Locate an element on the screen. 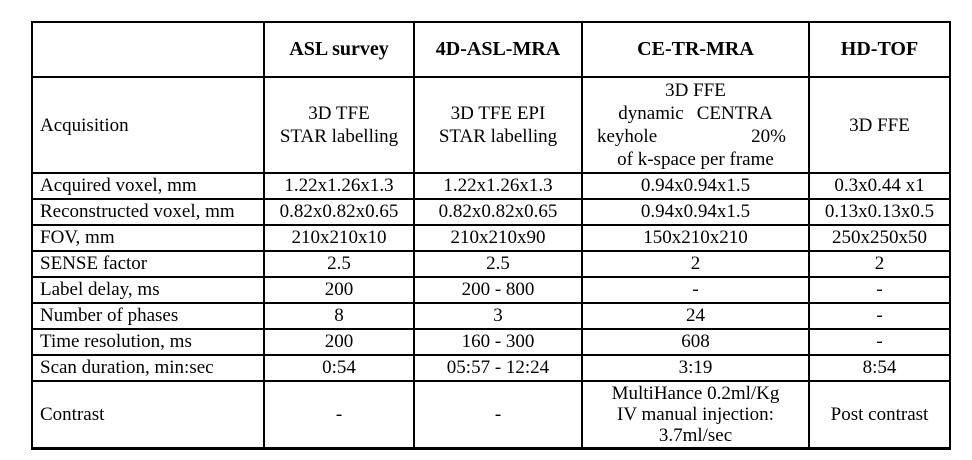 The height and width of the screenshot is (460, 972). cell-contrast-asl-survey: - is located at coordinates (339, 415).